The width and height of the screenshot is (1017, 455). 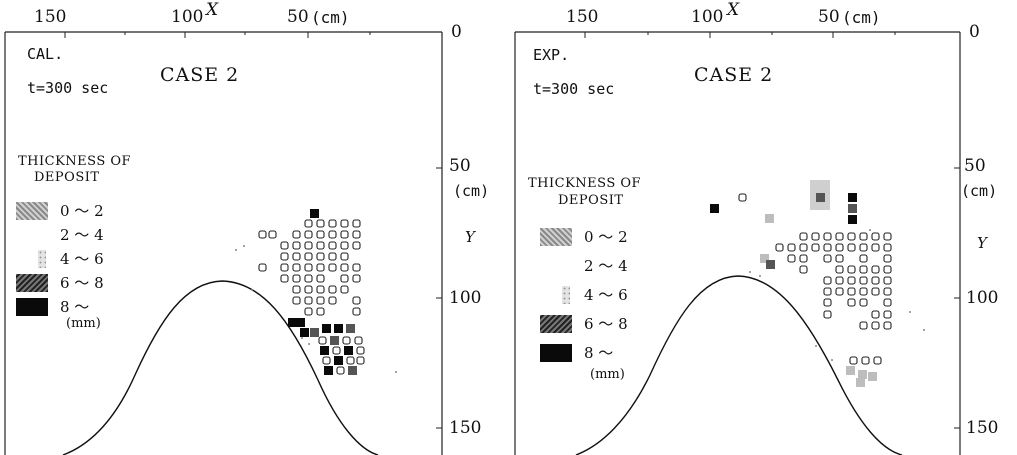 What do you see at coordinates (465, 298) in the screenshot?
I see `y-tick-100: 100` at bounding box center [465, 298].